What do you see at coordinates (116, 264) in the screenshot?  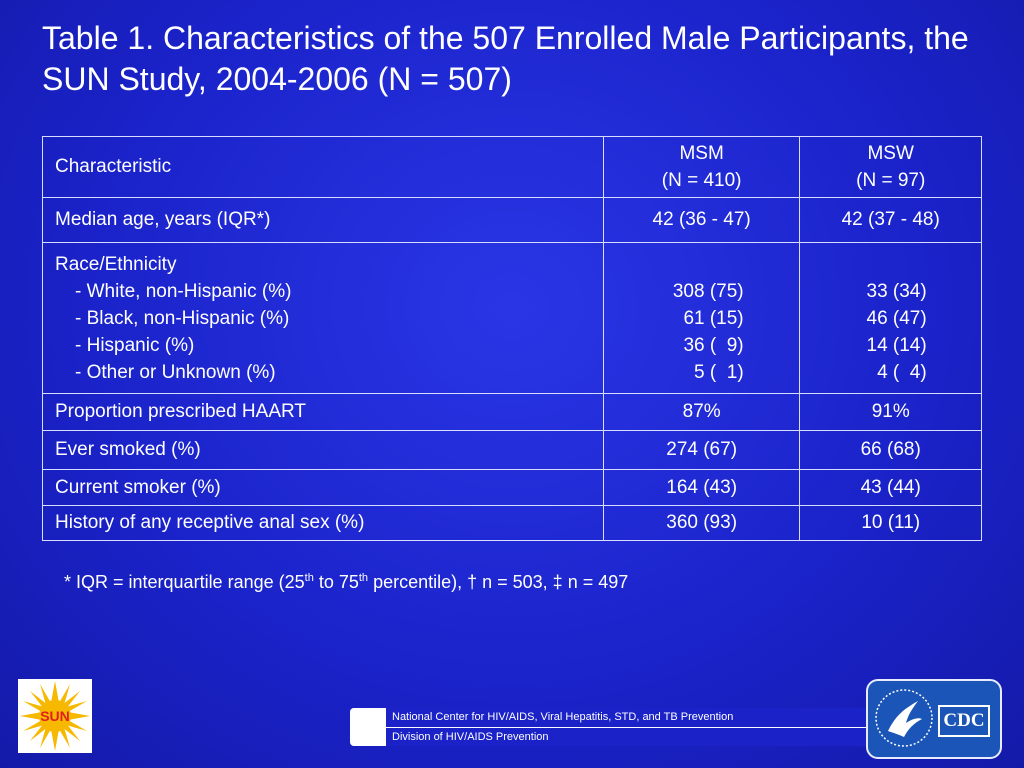 I see `race-heading: Race/Ethnicity` at bounding box center [116, 264].